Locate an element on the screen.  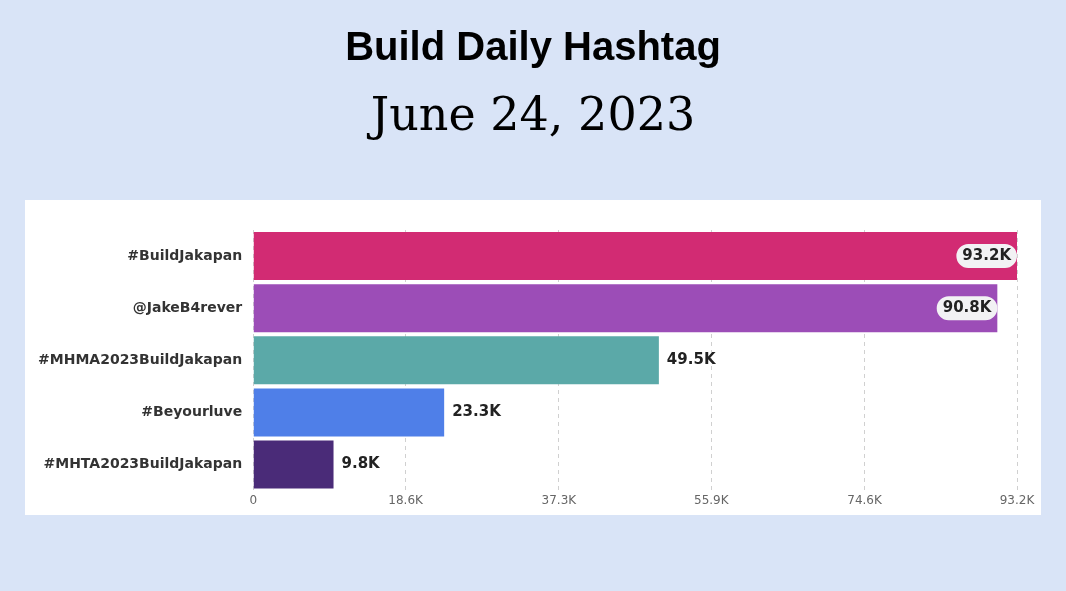
data-label: 9.8K is located at coordinates (361, 463).